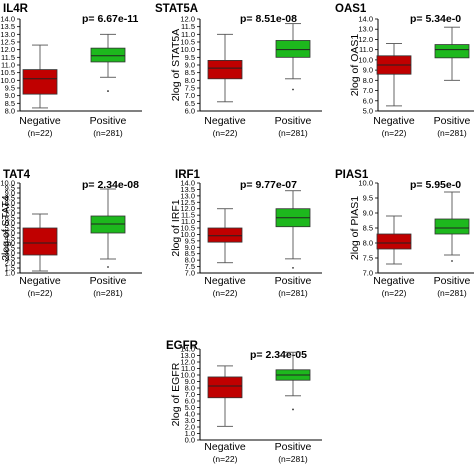  Describe the element at coordinates (17, 175) in the screenshot. I see `panel-title: TAT4` at that location.